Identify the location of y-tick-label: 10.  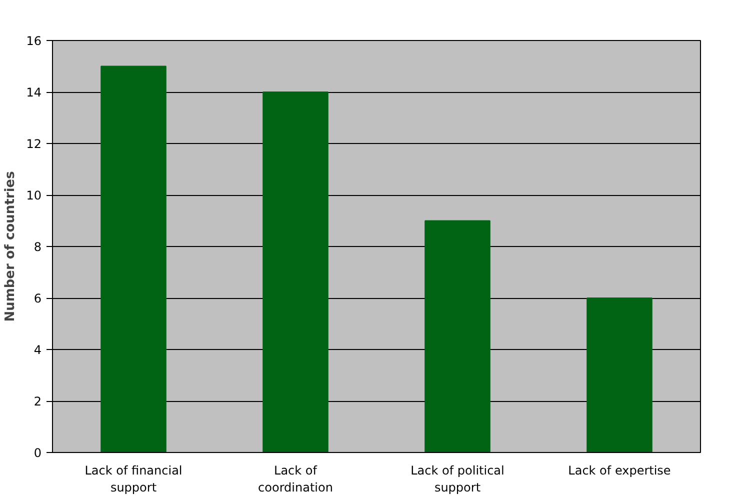
(34, 195).